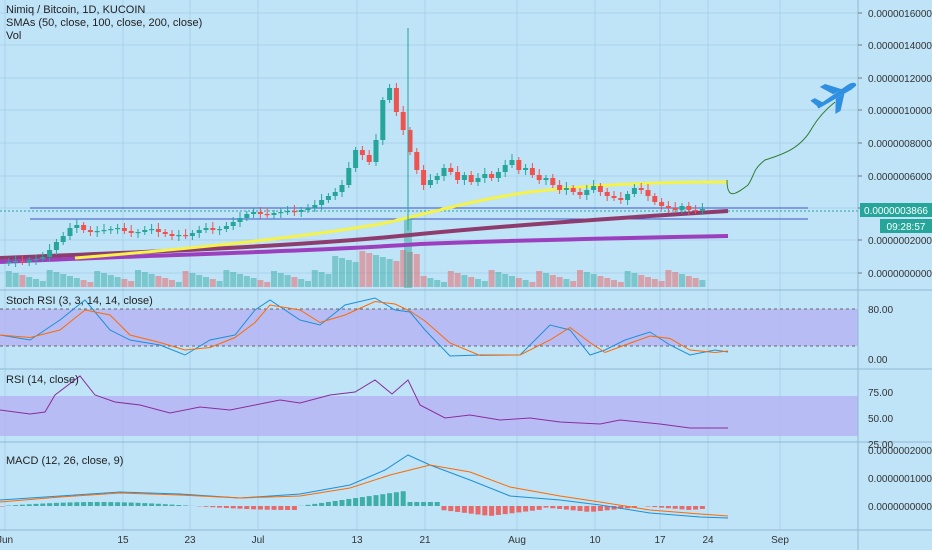 The height and width of the screenshot is (550, 932). I want to click on stoch-tick-label: 80.00, so click(880, 310).